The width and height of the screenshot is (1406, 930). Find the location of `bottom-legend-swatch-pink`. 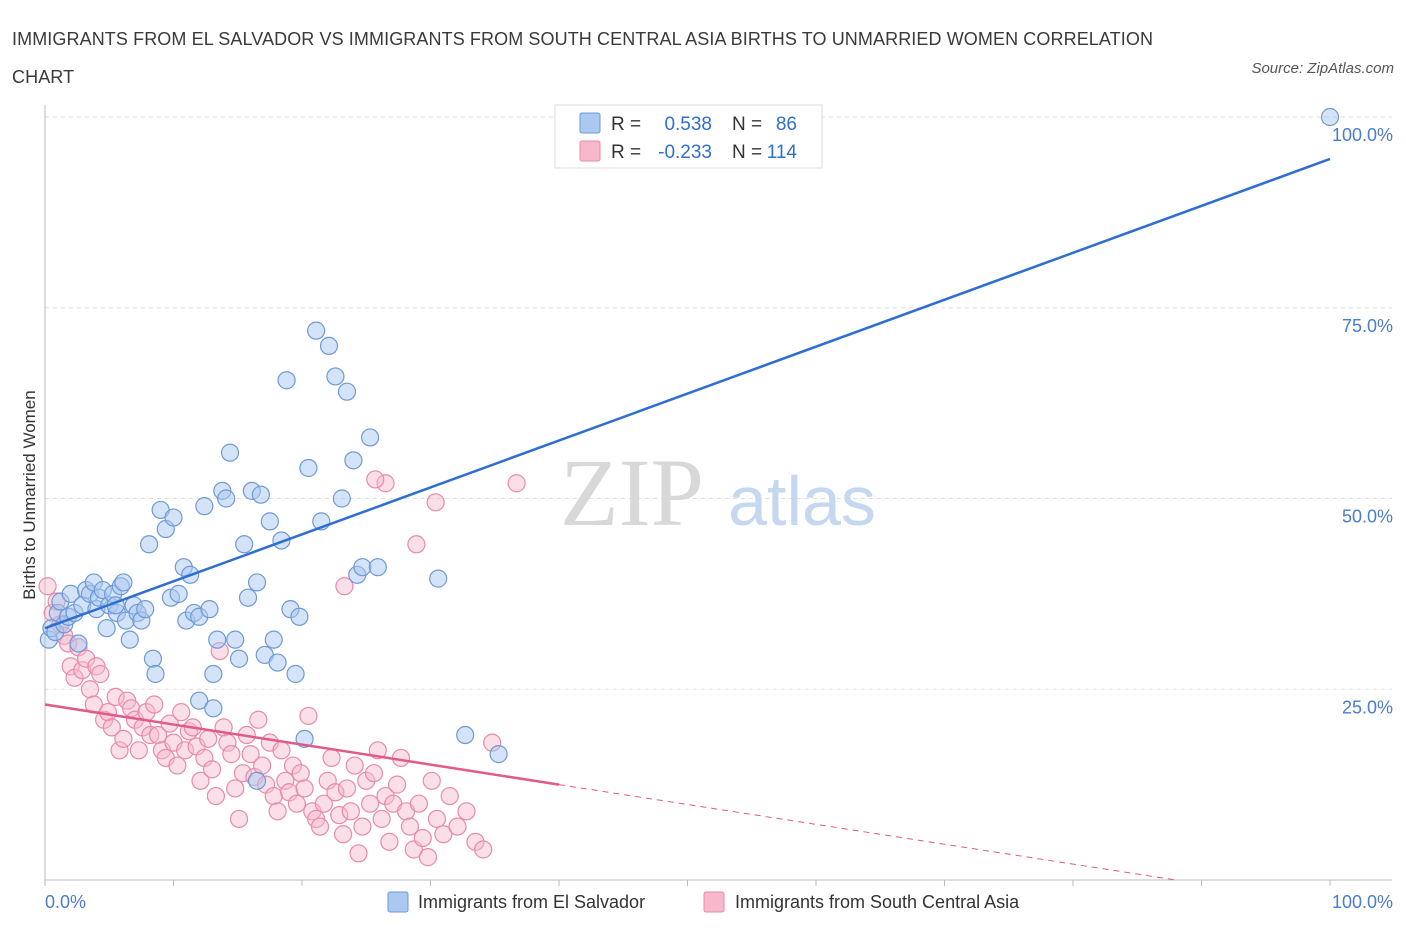

bottom-legend-swatch-pink is located at coordinates (714, 902).